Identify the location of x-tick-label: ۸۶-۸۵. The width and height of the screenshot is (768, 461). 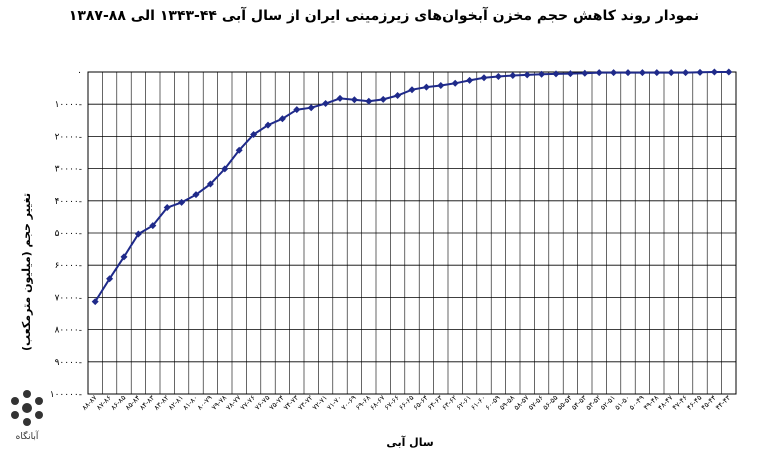
(118, 403).